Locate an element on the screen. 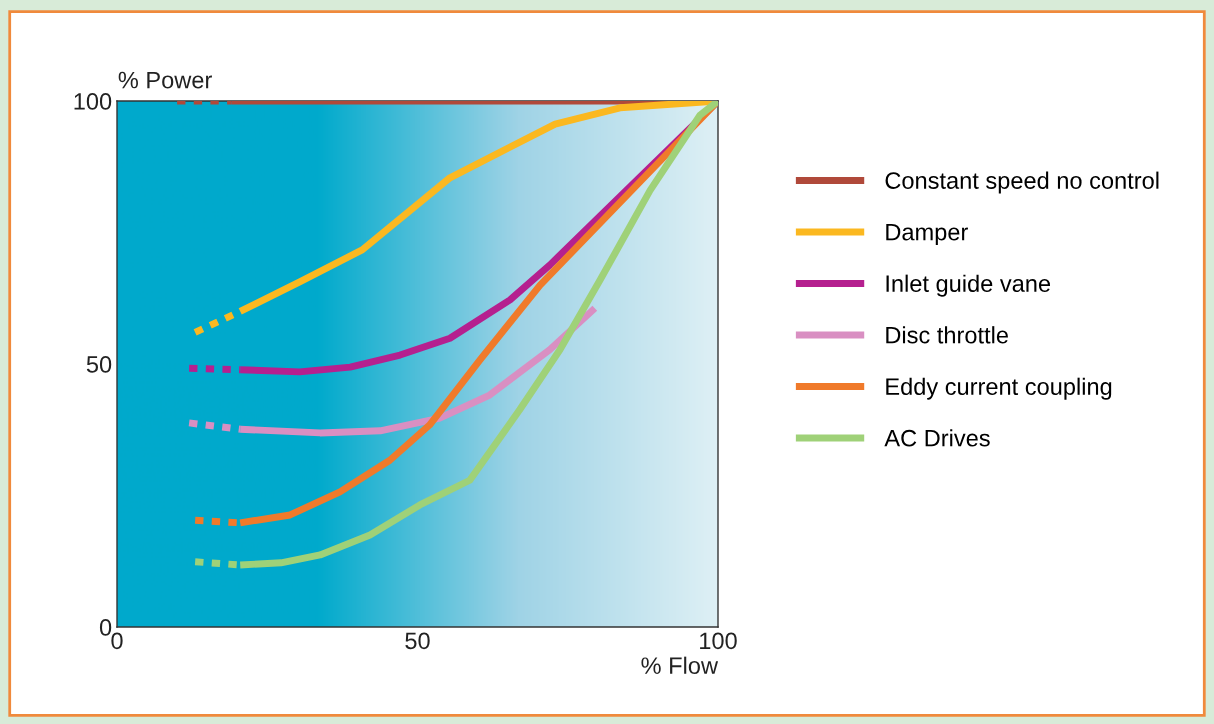  legend-label: Disc throttle is located at coordinates (947, 335).